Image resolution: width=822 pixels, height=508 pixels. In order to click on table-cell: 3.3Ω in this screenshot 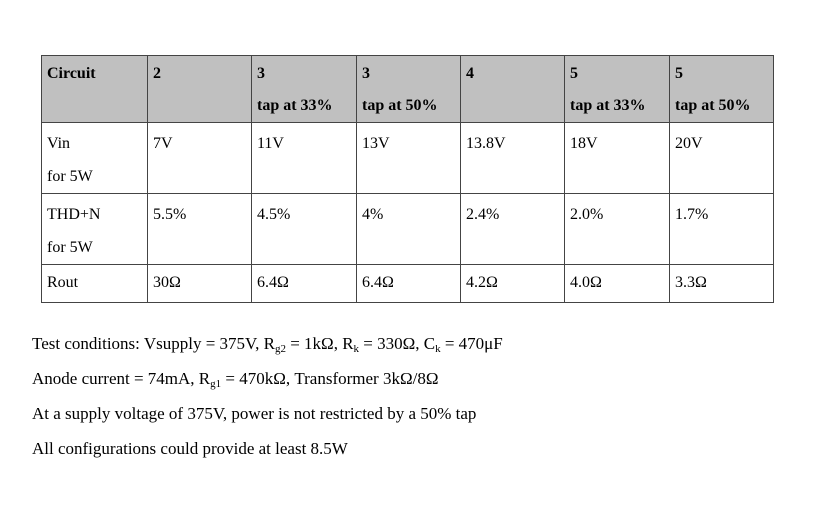, I will do `click(721, 283)`.